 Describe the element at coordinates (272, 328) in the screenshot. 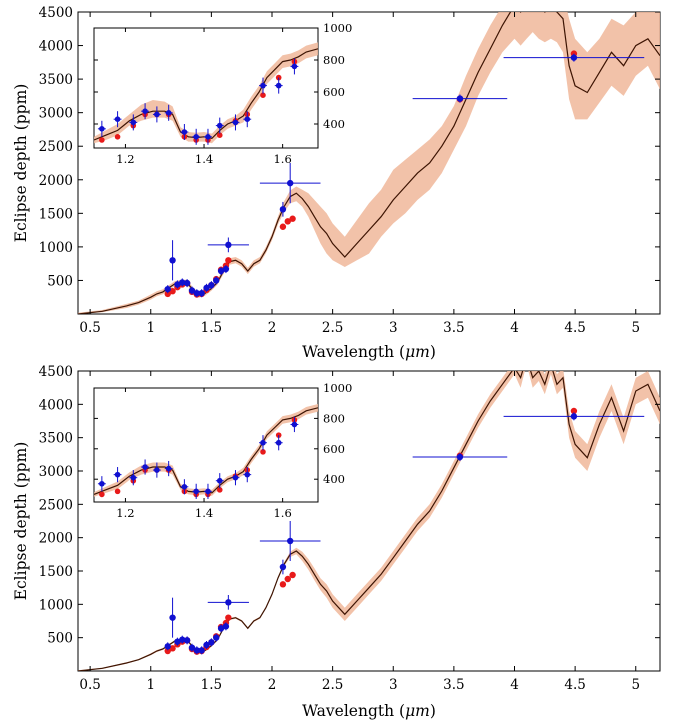

I see `x-tick-label: 2` at that location.